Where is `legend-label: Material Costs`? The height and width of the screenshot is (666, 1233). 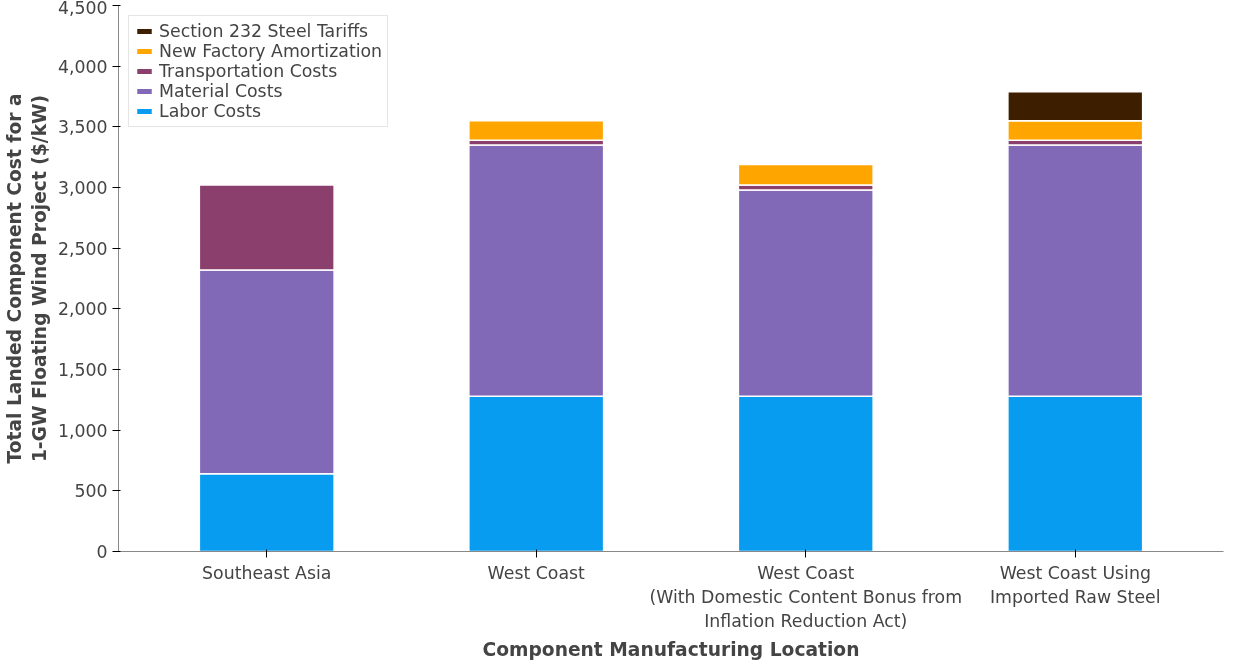
legend-label: Material Costs is located at coordinates (221, 91).